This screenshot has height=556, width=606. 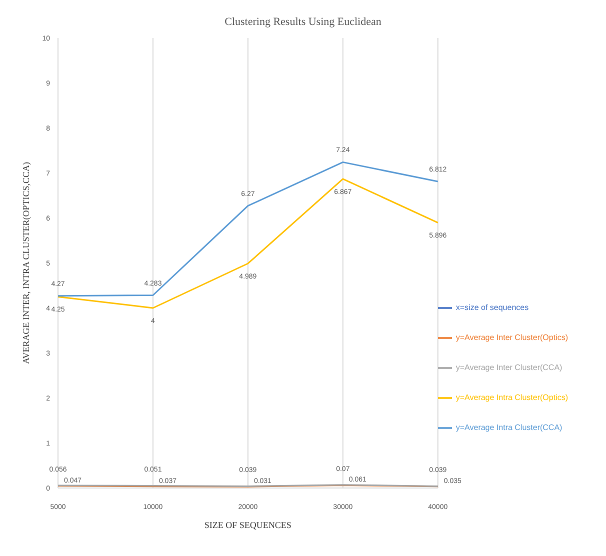 I want to click on x-axis-title: SIZE OF SEQUENCES, so click(x=248, y=525).